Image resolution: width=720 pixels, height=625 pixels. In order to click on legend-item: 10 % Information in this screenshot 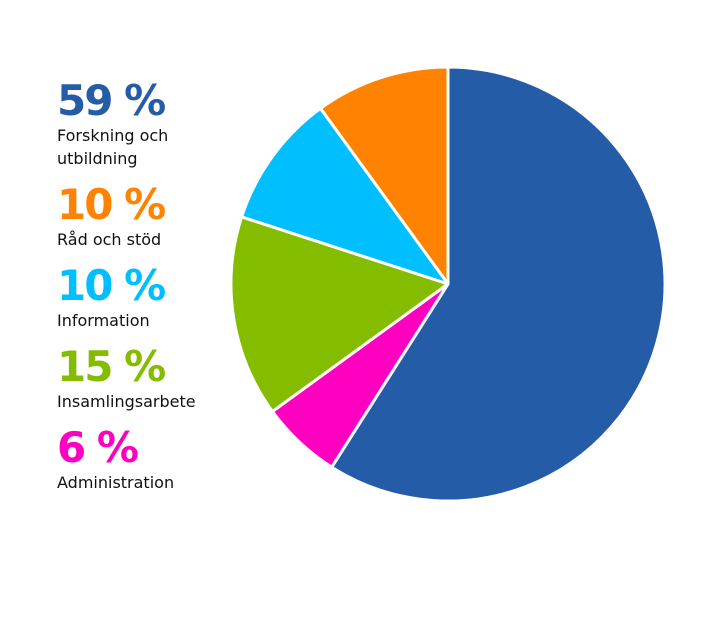, I will do `click(137, 297)`.